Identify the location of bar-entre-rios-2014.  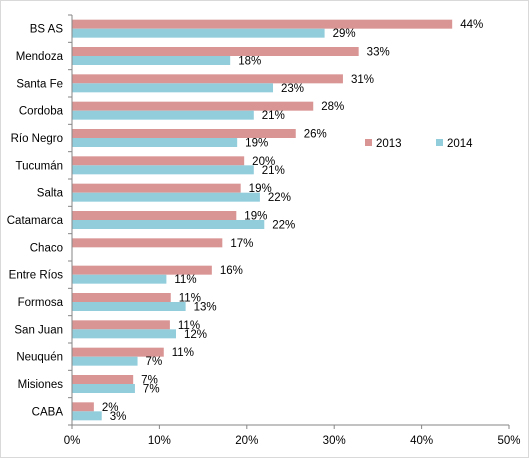
(119, 279).